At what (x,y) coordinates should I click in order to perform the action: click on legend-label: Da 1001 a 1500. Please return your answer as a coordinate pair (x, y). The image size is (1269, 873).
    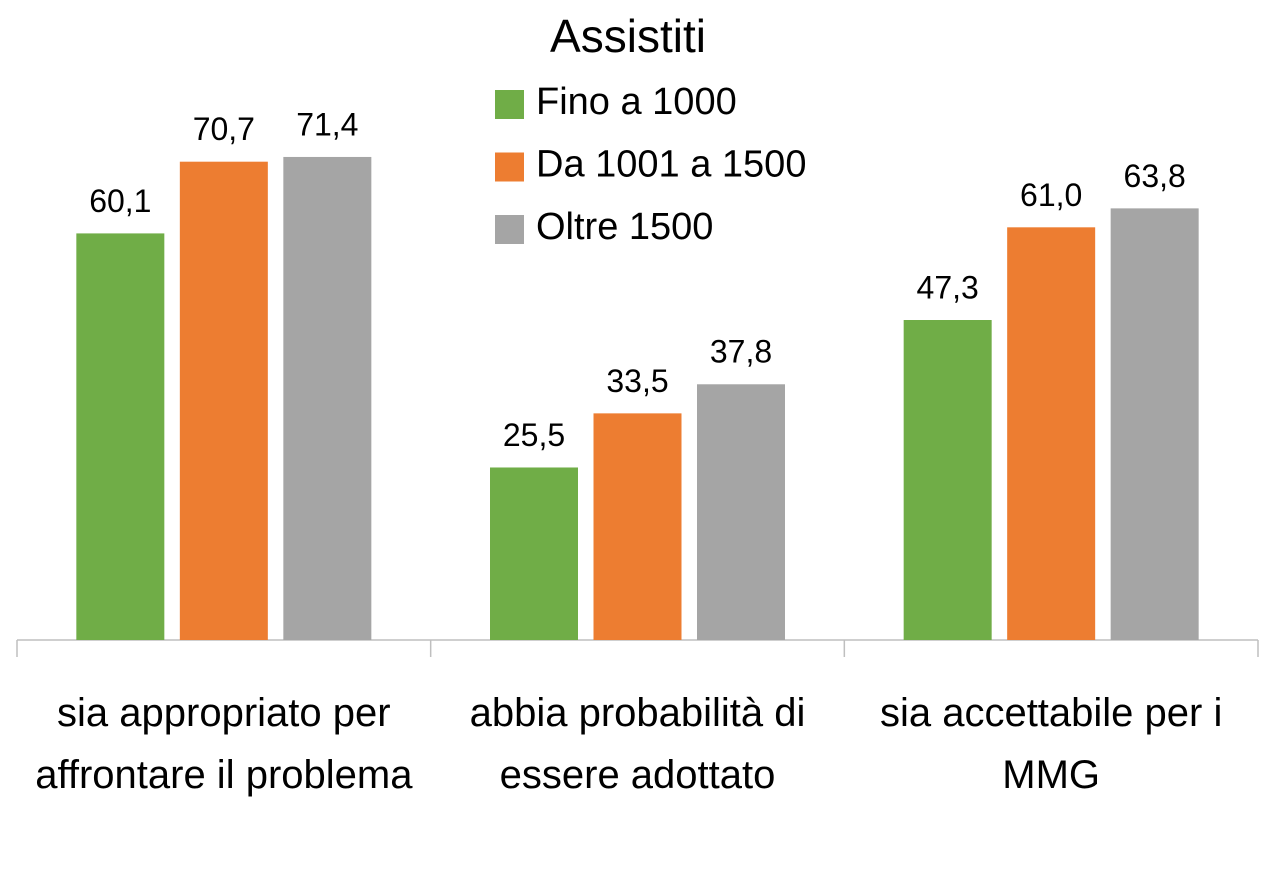
    Looking at the image, I should click on (671, 165).